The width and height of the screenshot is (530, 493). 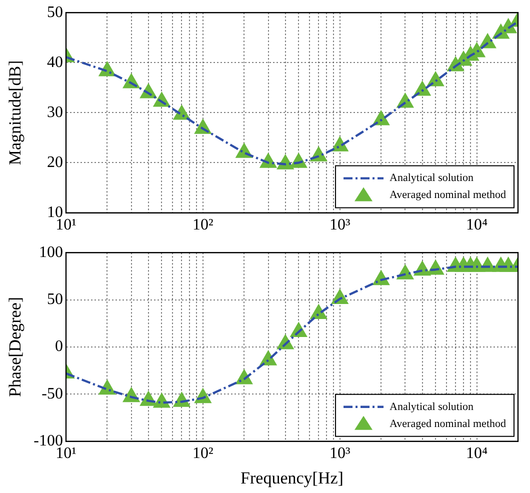 What do you see at coordinates (59, 347) in the screenshot?
I see `y-tick-label: 0` at bounding box center [59, 347].